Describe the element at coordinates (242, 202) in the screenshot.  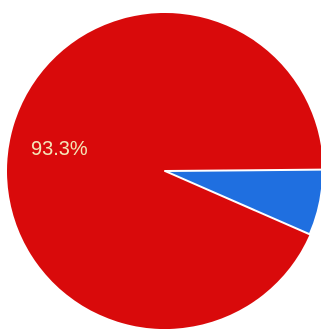
I see `pie-slice-blue` at that location.